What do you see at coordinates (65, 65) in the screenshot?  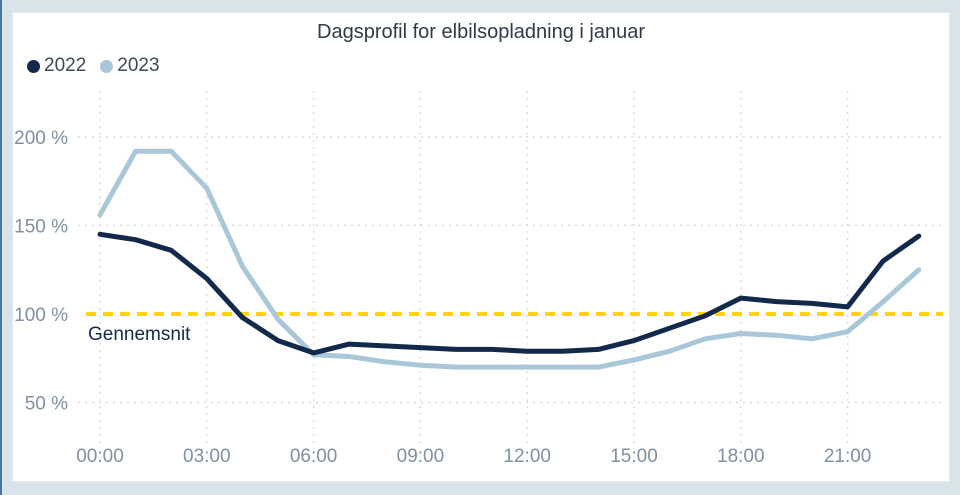 I see `legend-label-2022: 2022` at bounding box center [65, 65].